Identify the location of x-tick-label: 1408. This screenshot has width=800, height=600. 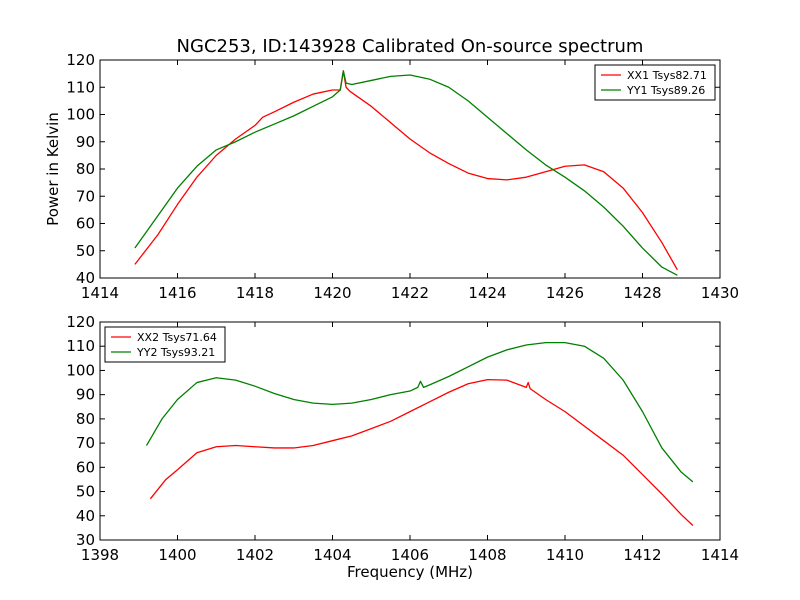
(487, 555).